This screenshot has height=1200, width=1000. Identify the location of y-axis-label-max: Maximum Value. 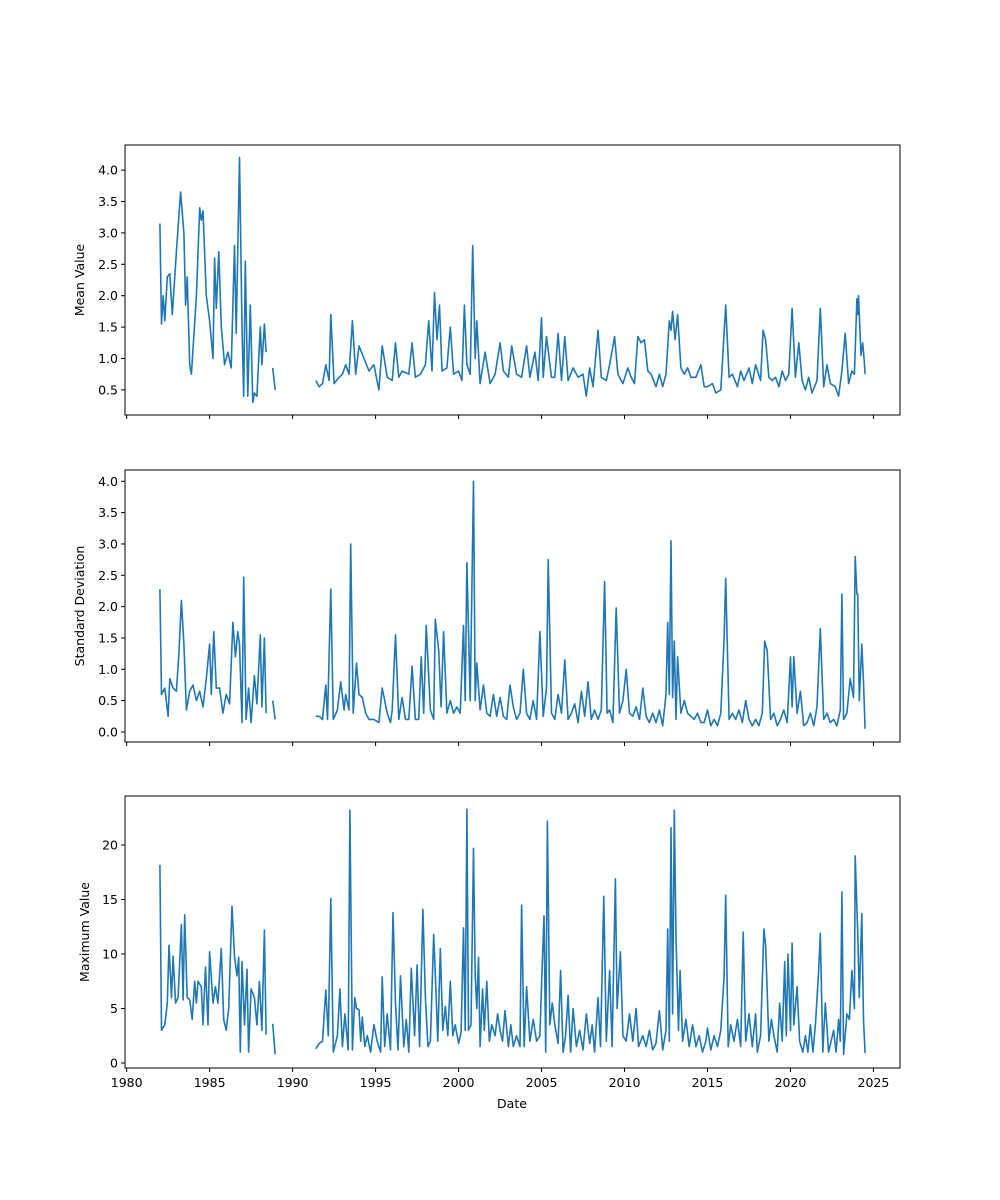
(84, 932).